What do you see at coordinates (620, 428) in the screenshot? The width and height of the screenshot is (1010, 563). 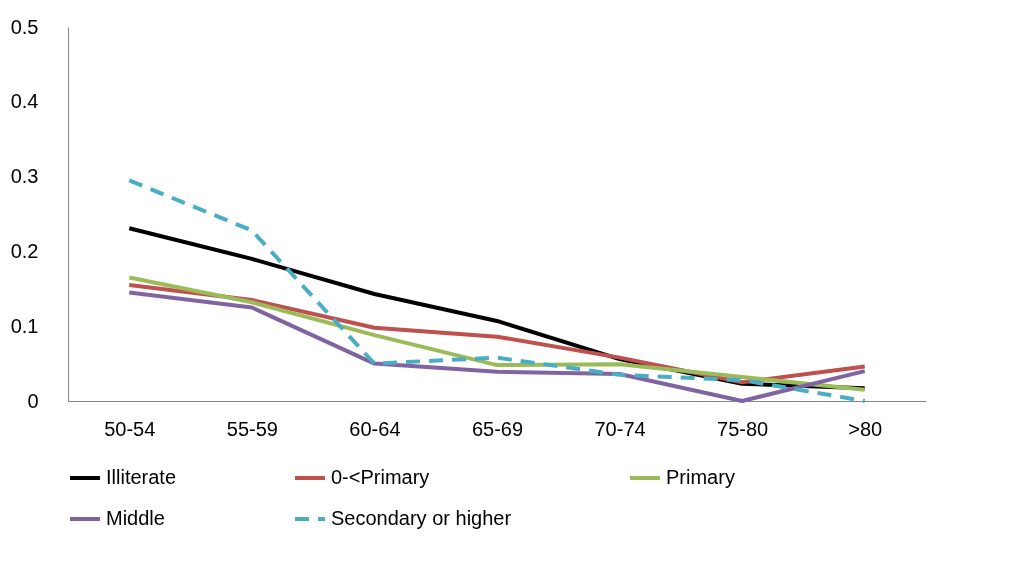 I see `x-tick-label: 70-74` at bounding box center [620, 428].